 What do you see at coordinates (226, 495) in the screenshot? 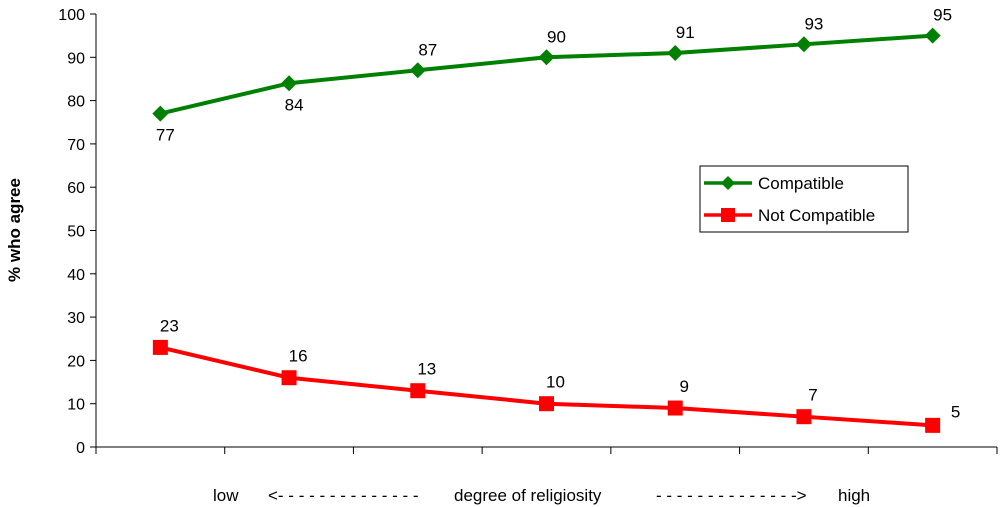
I see `x-axis-label-low: low` at bounding box center [226, 495].